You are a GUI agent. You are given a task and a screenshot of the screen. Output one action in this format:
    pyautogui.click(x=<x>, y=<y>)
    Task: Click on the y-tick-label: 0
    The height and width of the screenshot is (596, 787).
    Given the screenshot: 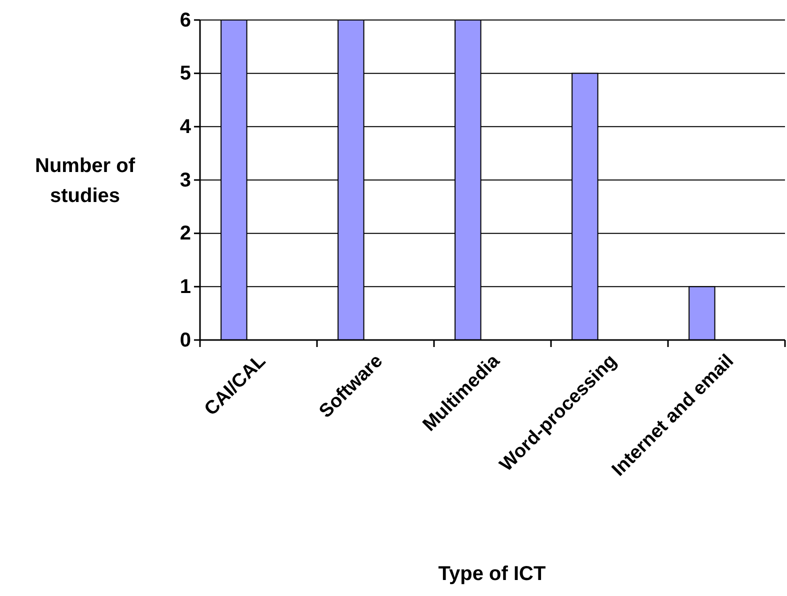 What is the action you would take?
    pyautogui.click(x=185, y=340)
    